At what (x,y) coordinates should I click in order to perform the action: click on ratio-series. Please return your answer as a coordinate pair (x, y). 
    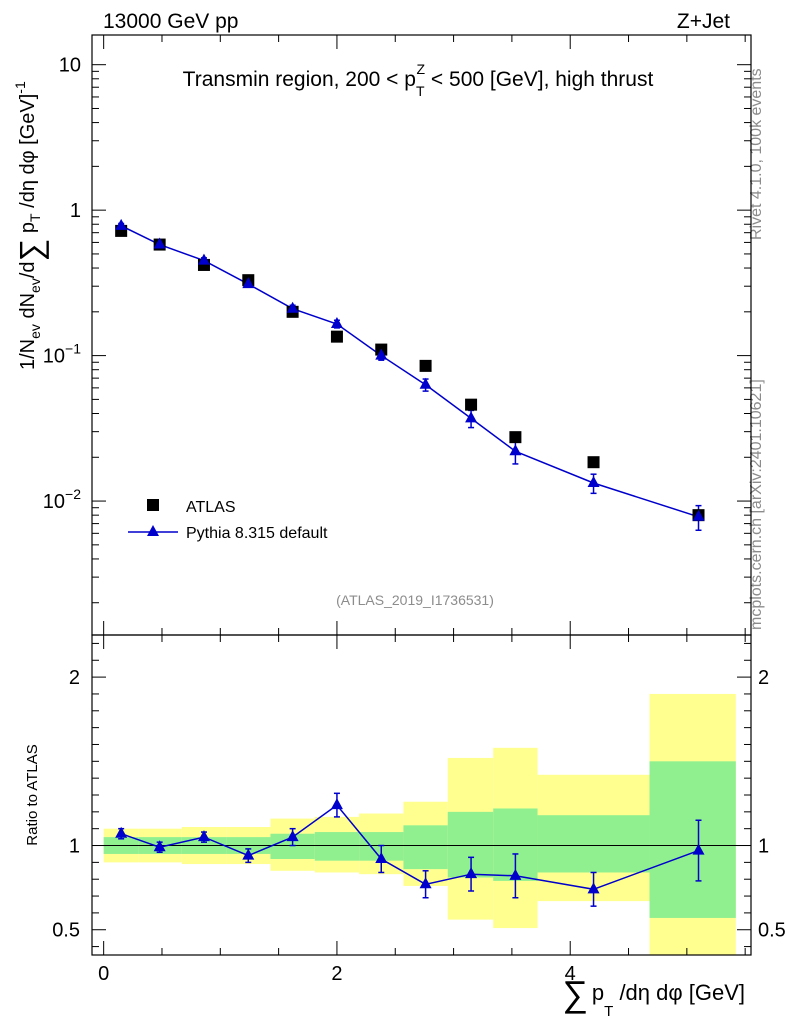
    Looking at the image, I should click on (410, 849).